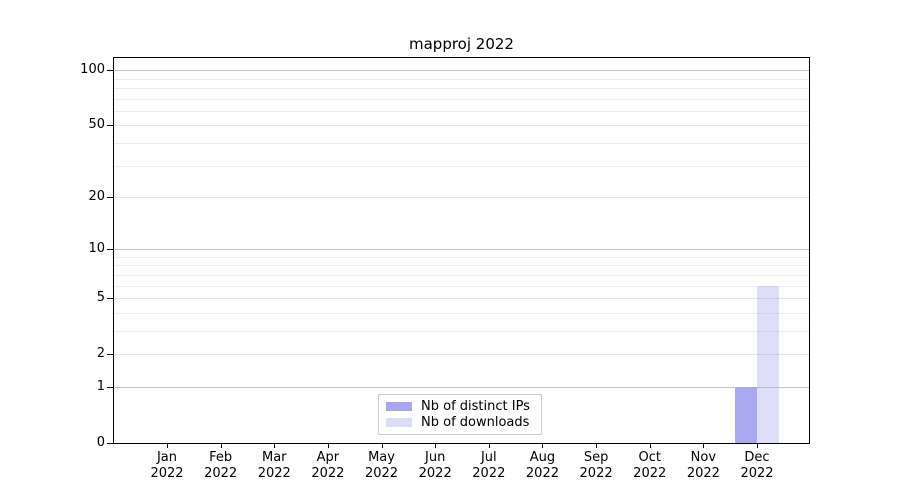 Image resolution: width=900 pixels, height=500 pixels. I want to click on x-tick-month: Jul, so click(488, 457).